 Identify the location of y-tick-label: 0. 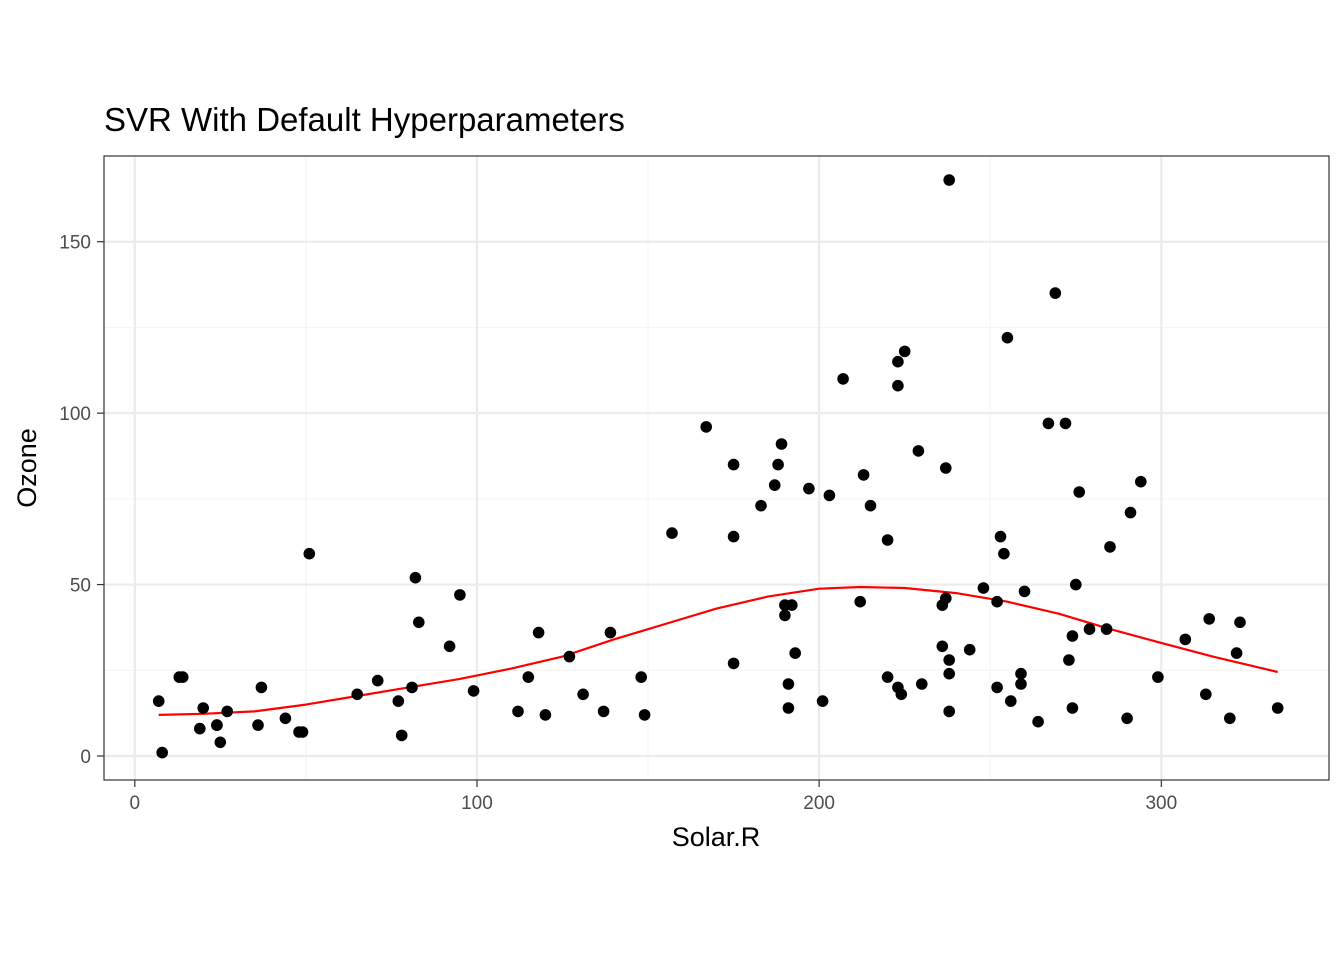
(85, 757).